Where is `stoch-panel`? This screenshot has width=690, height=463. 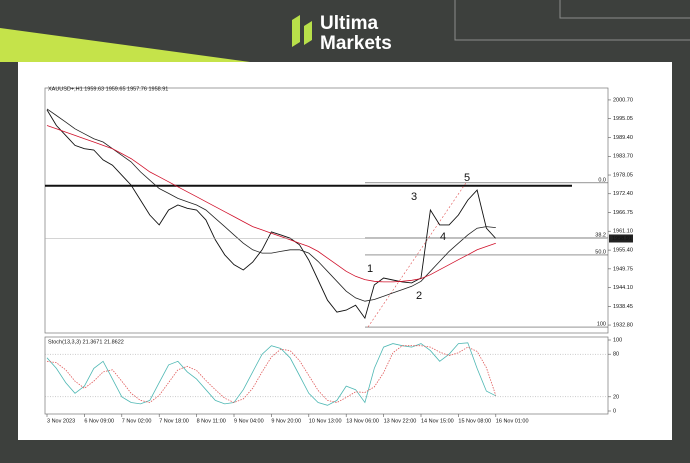
stoch-panel is located at coordinates (326, 375).